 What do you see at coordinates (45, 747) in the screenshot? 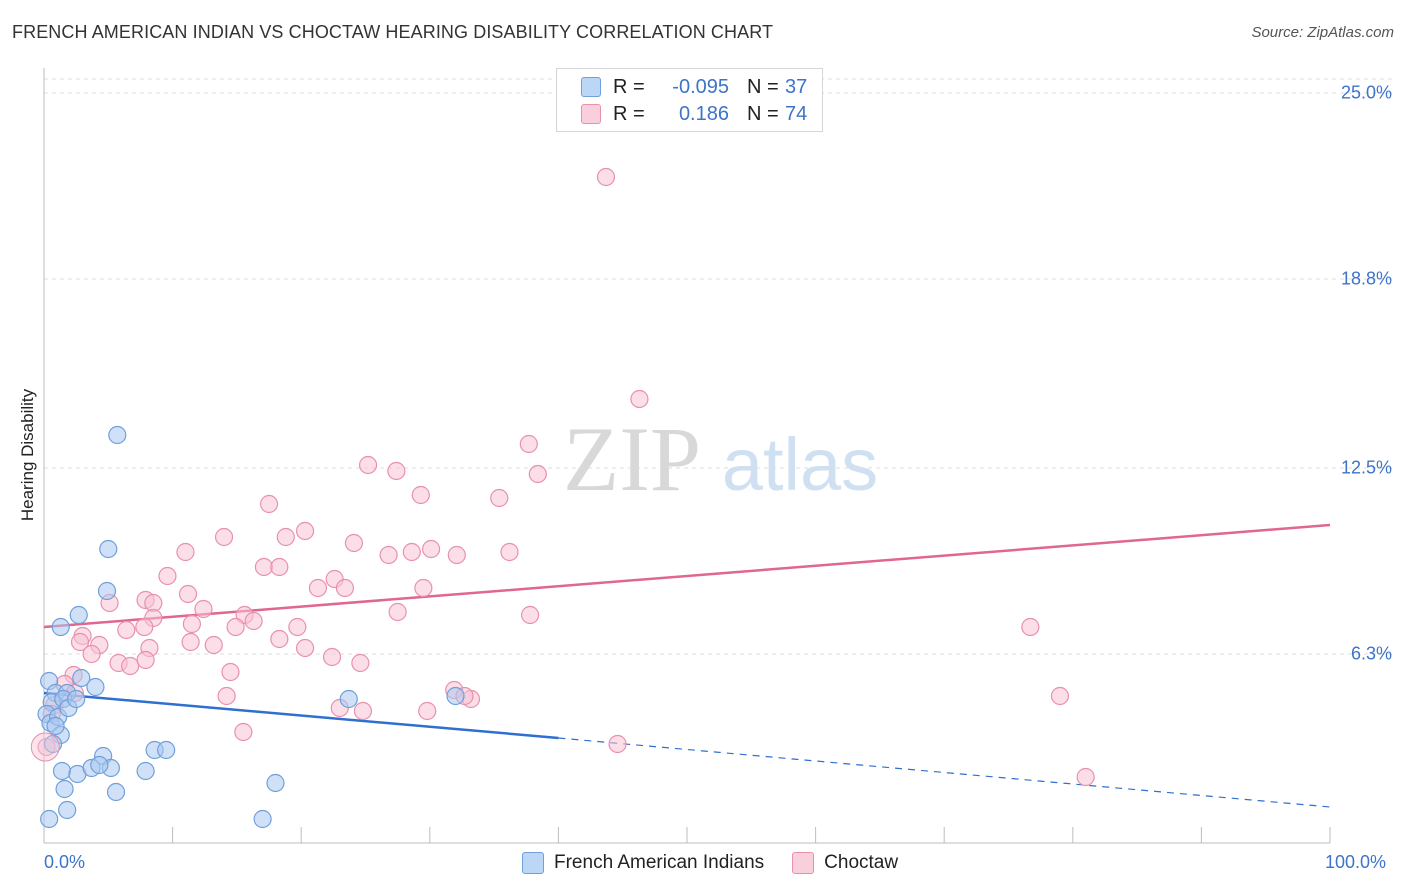
I see `point-choctaw-large` at bounding box center [45, 747].